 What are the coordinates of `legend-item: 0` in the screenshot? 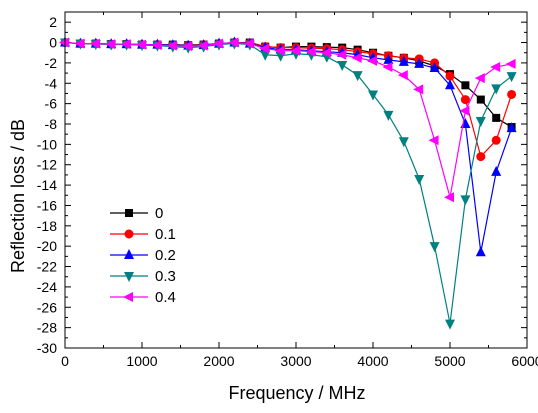 It's located at (136, 213).